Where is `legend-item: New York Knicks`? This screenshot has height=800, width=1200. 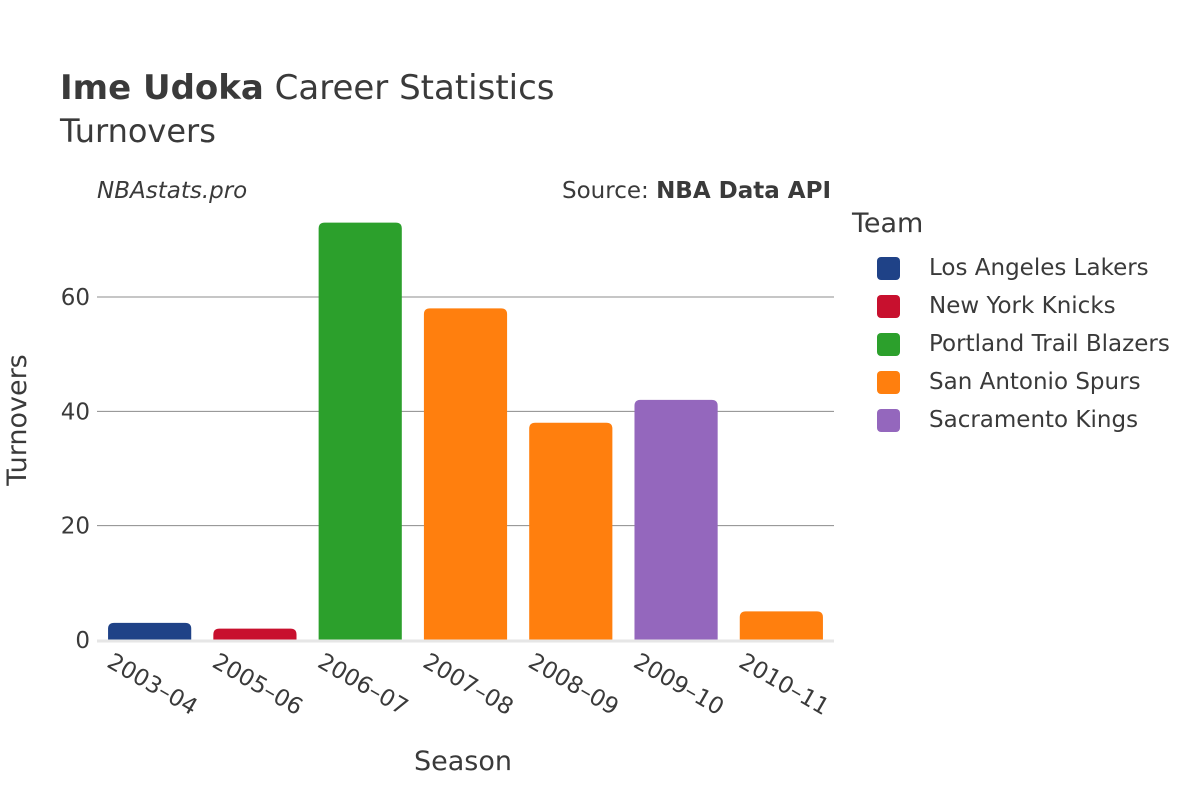 legend-item: New York Knicks is located at coordinates (1023, 306).